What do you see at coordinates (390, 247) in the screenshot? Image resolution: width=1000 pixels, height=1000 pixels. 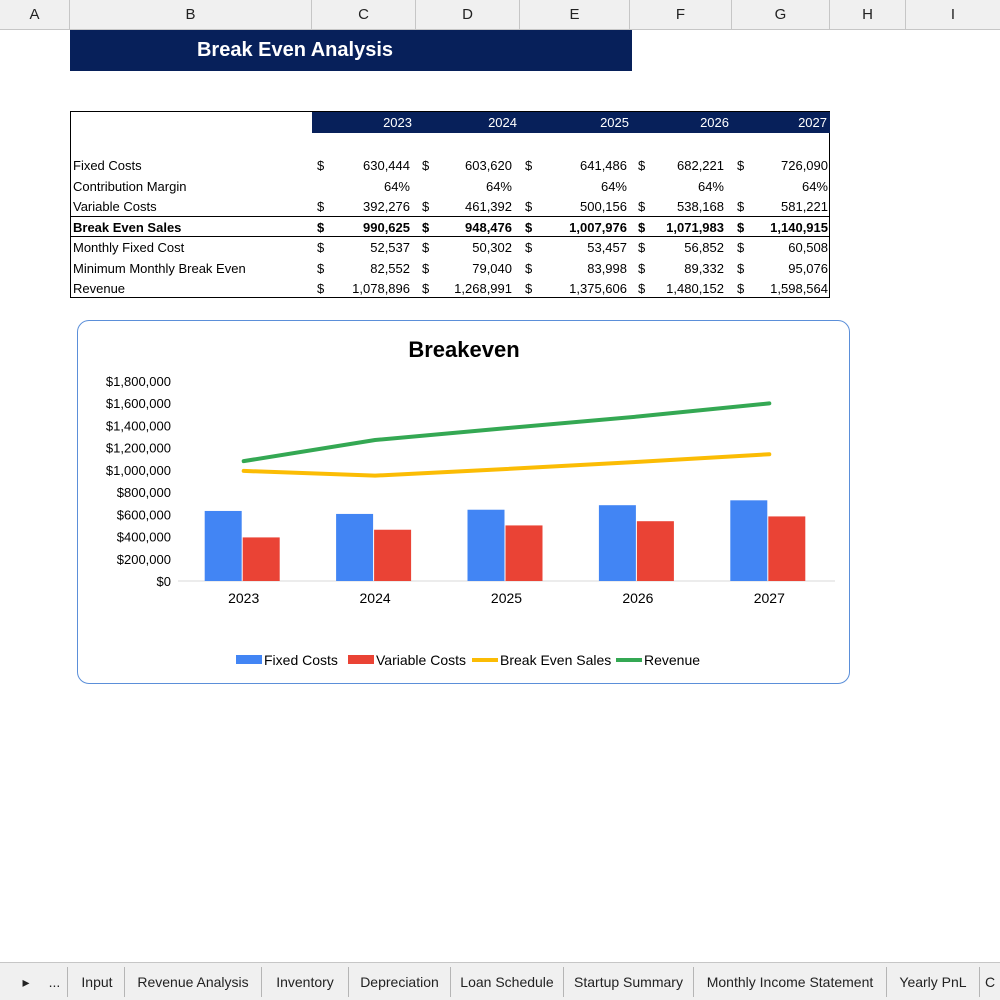 I see `table-cell: 52,537` at bounding box center [390, 247].